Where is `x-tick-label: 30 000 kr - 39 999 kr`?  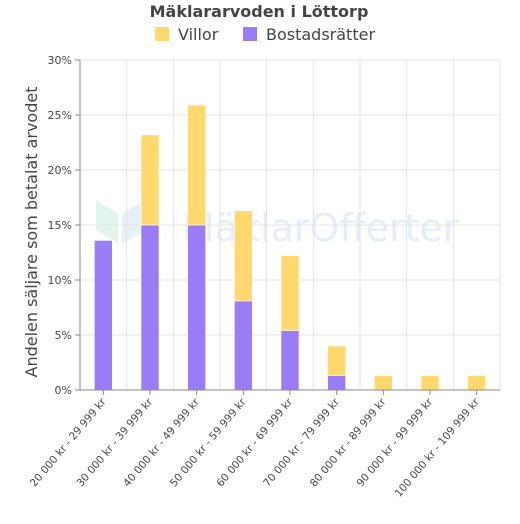
x-tick-label: 30 000 kr - 39 999 kr is located at coordinates (114, 443).